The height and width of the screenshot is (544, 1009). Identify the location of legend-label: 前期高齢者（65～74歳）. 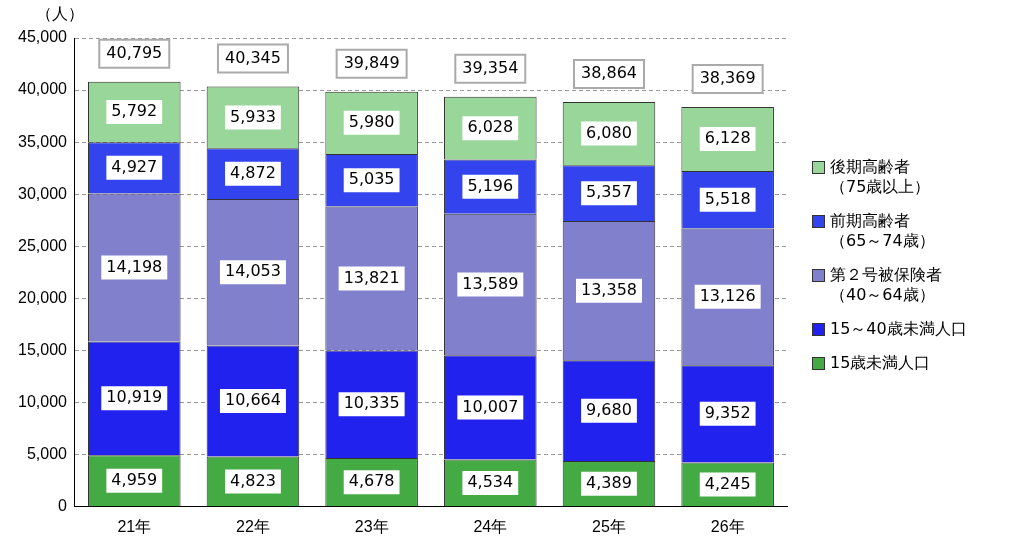
(882, 231).